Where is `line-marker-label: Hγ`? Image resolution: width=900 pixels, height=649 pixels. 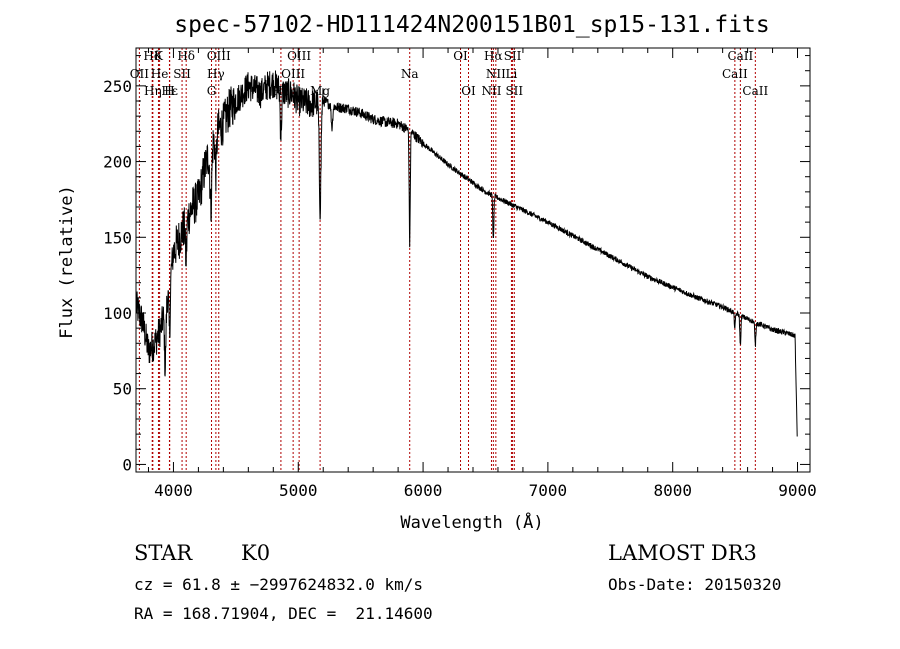 line-marker-label: Hγ is located at coordinates (216, 74).